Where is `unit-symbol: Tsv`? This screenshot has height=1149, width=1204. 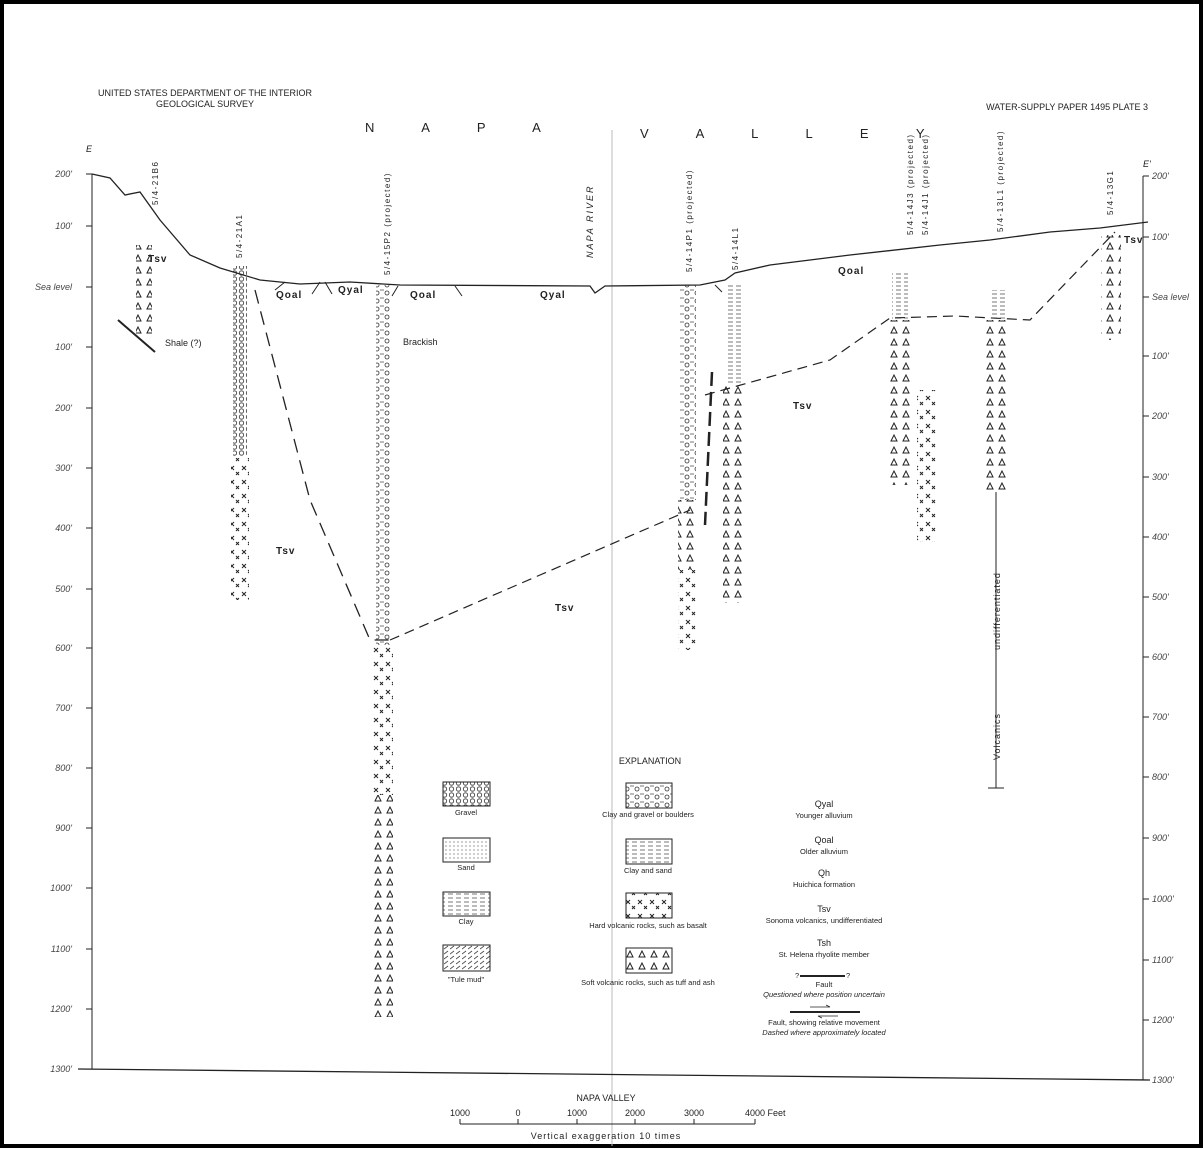
unit-symbol: Tsv is located at coordinates (824, 909).